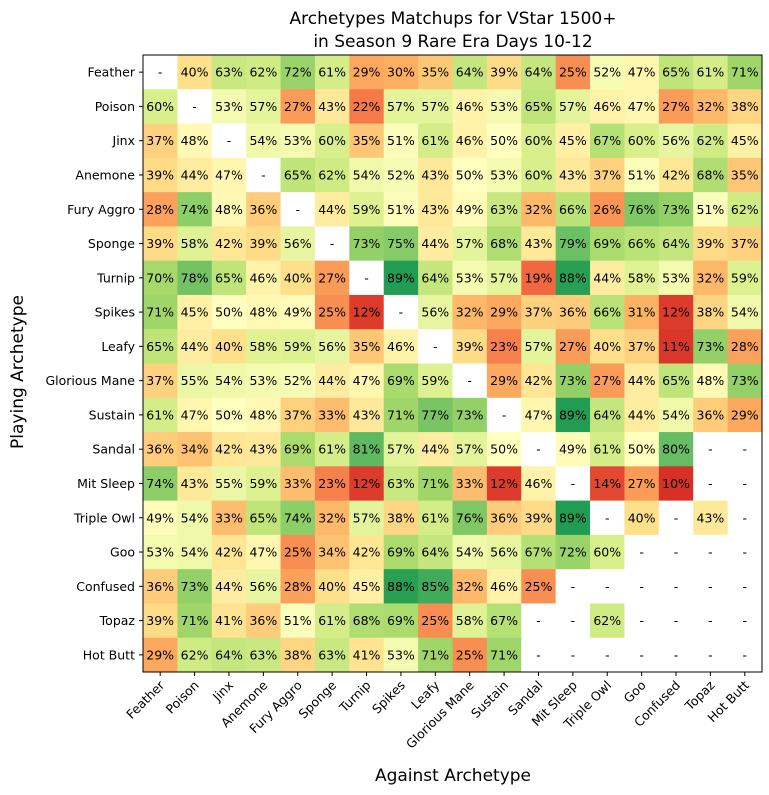  What do you see at coordinates (642, 243) in the screenshot?
I see `heatmap-cell-label: 66%` at bounding box center [642, 243].